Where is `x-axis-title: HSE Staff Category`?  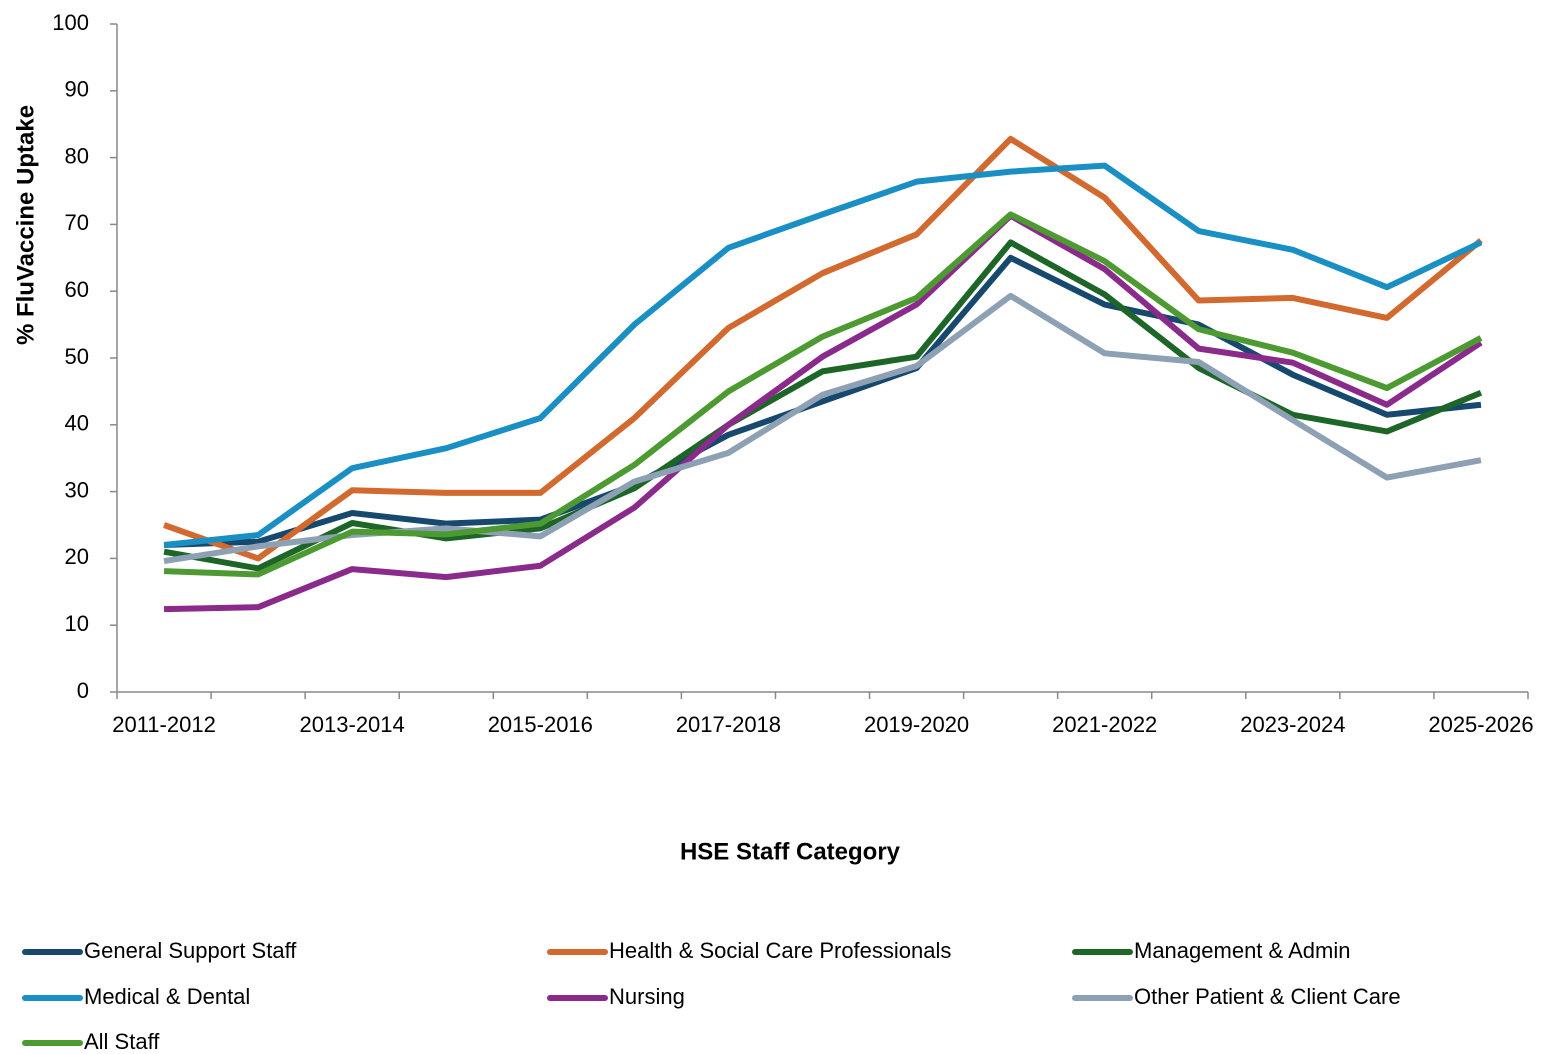 x-axis-title: HSE Staff Category is located at coordinates (790, 851).